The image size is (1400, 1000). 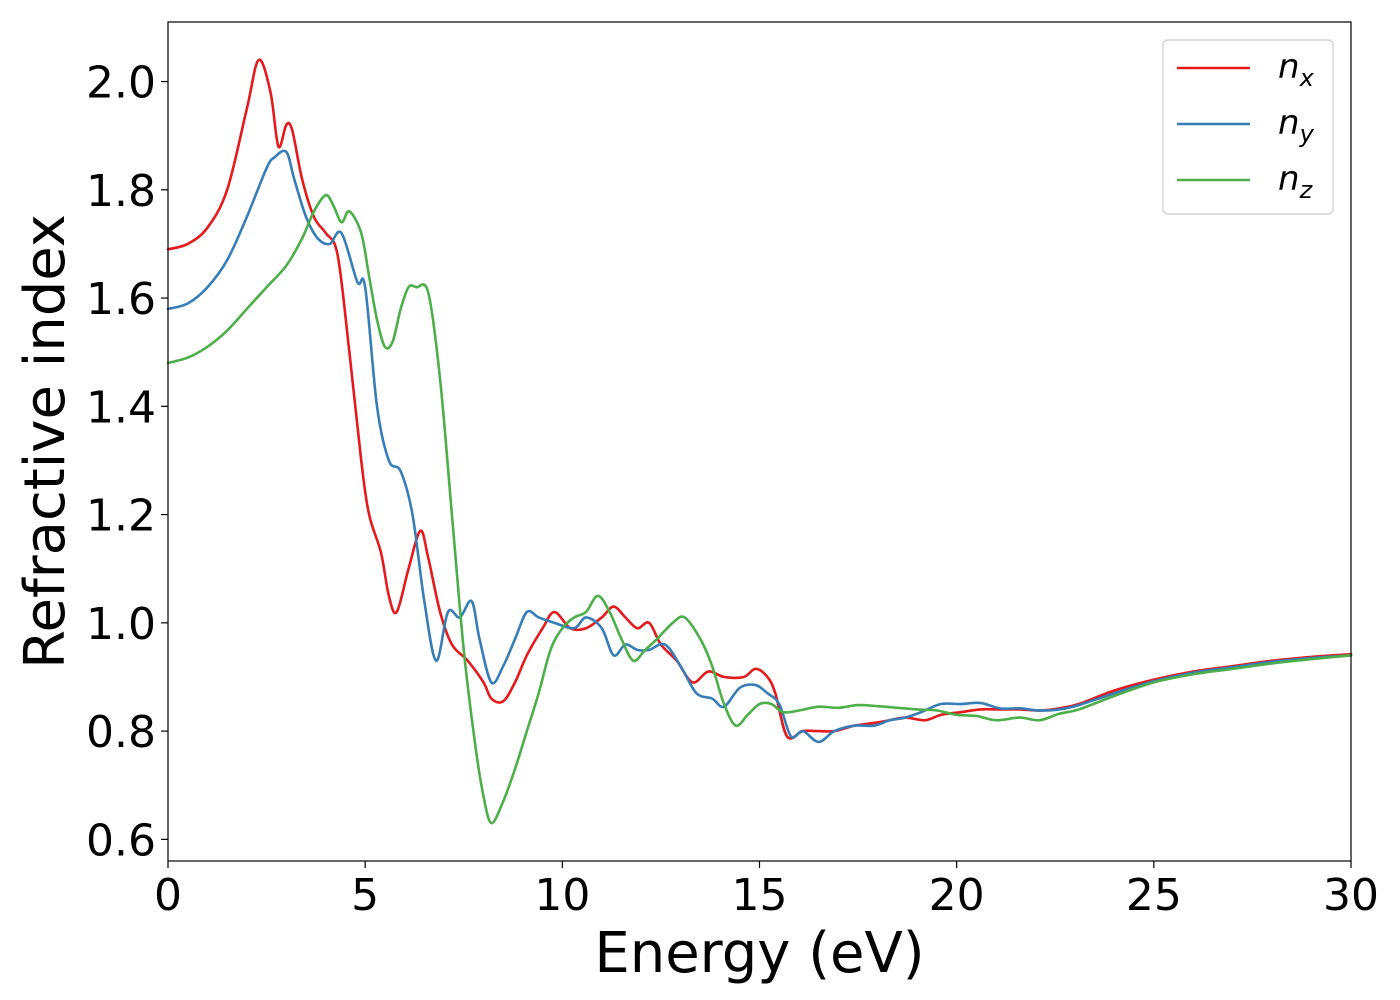 I want to click on y-tick-label: 1.8, so click(x=121, y=191).